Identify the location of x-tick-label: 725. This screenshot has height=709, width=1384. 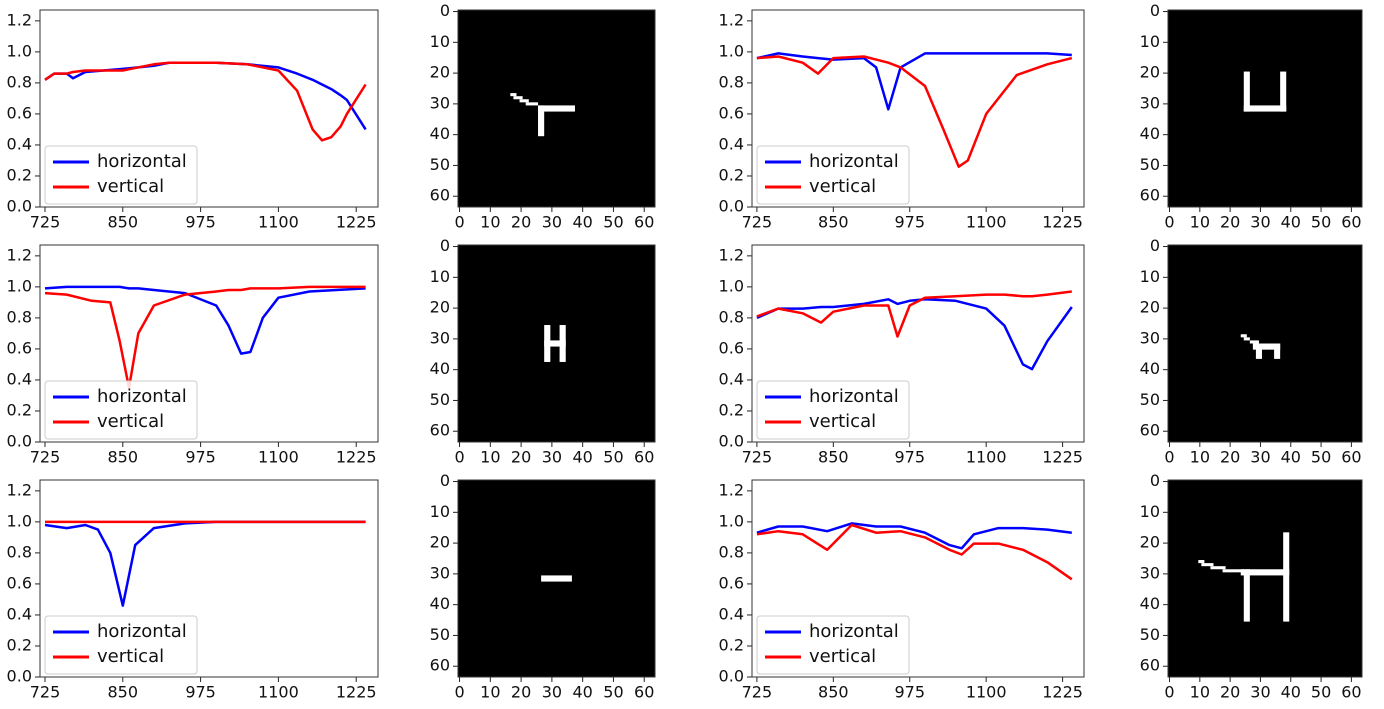
(757, 222).